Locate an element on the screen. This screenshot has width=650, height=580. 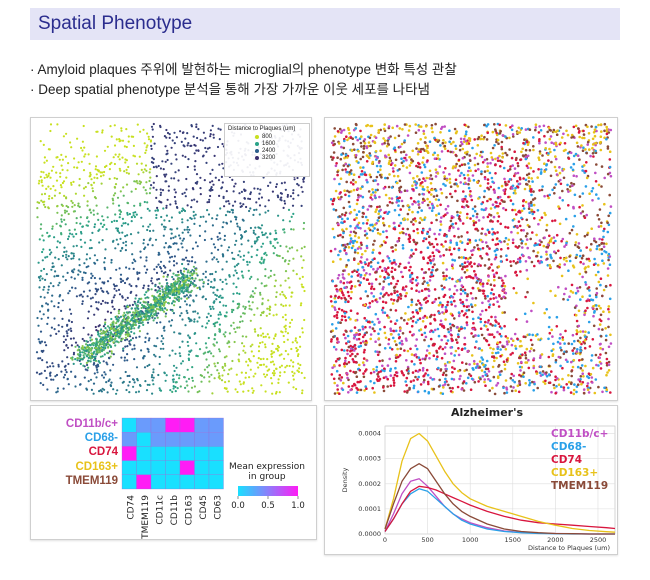
distance-legend-entry: 3200 is located at coordinates (282, 158).